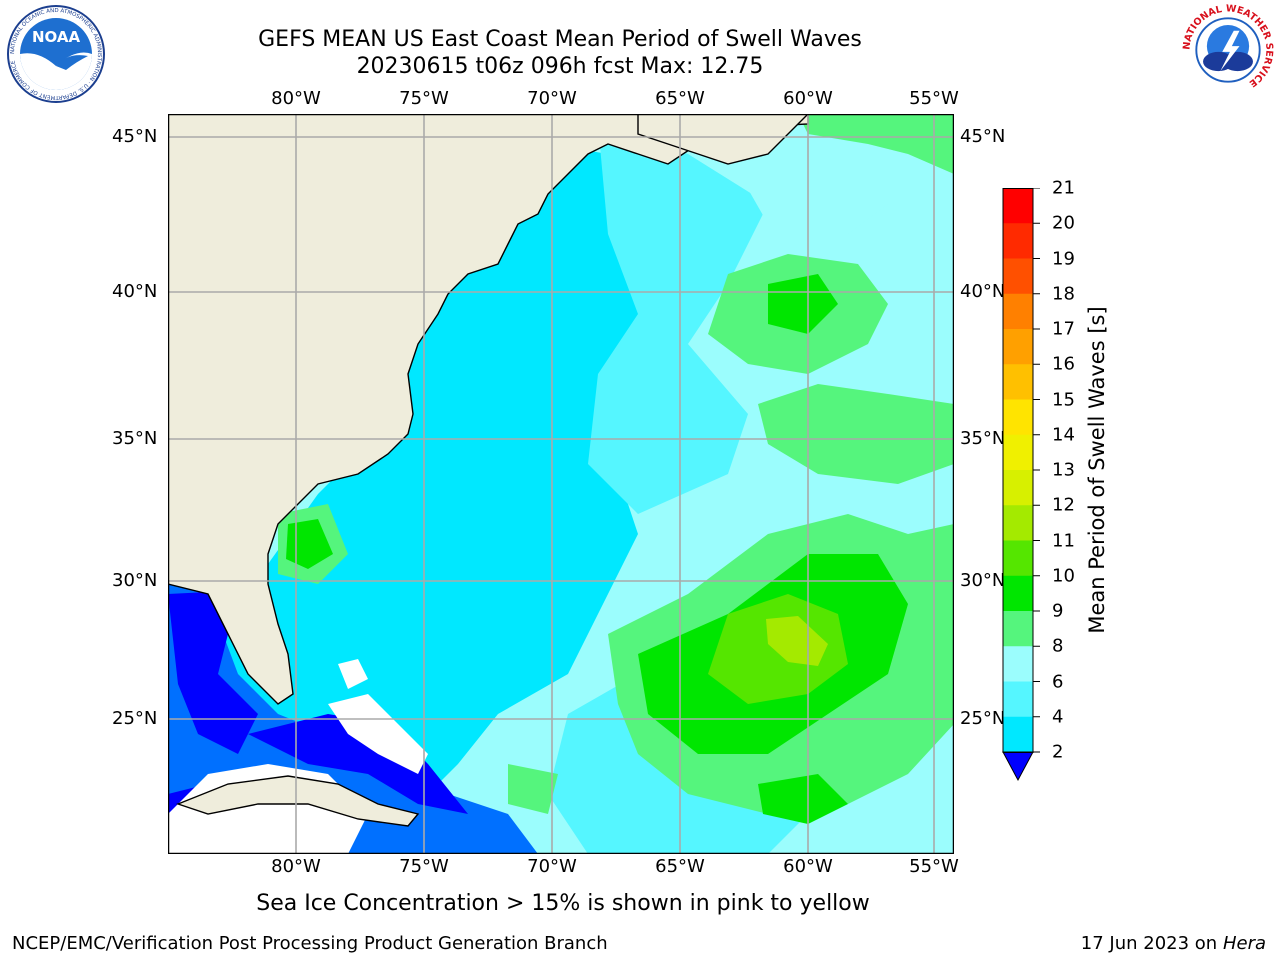  What do you see at coordinates (680, 98) in the screenshot?
I see `lon-label-top: 65°W` at bounding box center [680, 98].